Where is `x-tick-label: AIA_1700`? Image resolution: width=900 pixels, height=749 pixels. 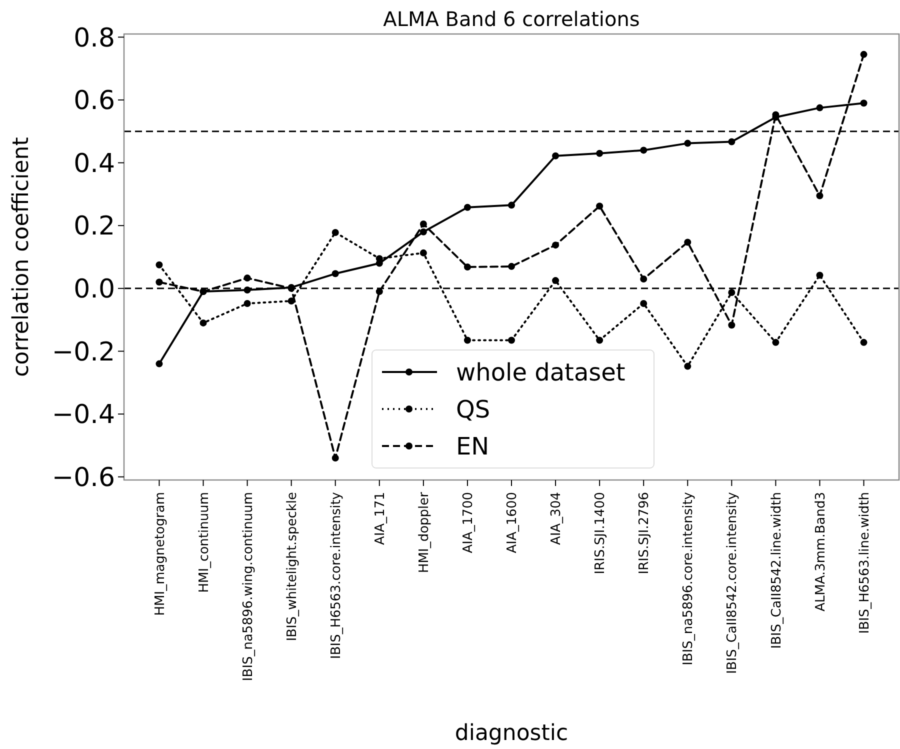 x-tick-label: AIA_1700 is located at coordinates (468, 523).